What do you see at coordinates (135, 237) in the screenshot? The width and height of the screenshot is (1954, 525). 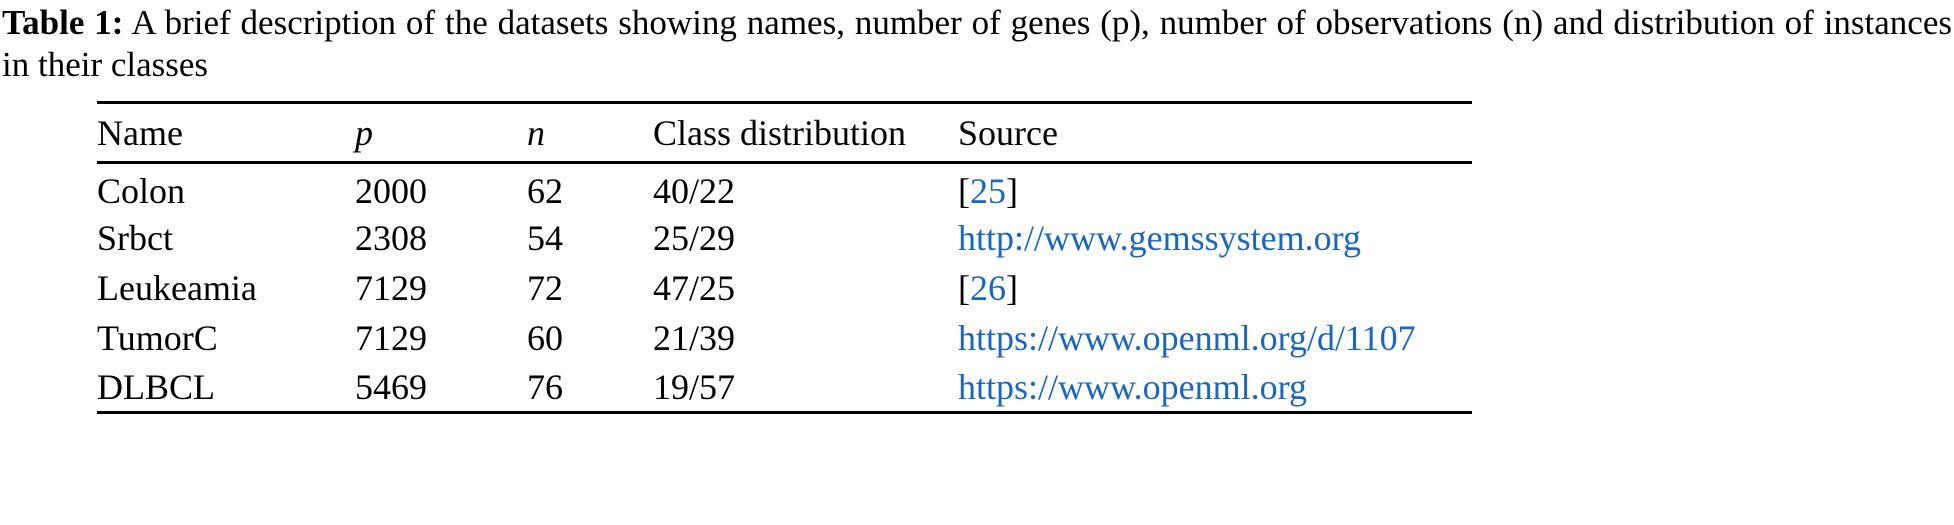 I see `cell-name: Srbct` at bounding box center [135, 237].